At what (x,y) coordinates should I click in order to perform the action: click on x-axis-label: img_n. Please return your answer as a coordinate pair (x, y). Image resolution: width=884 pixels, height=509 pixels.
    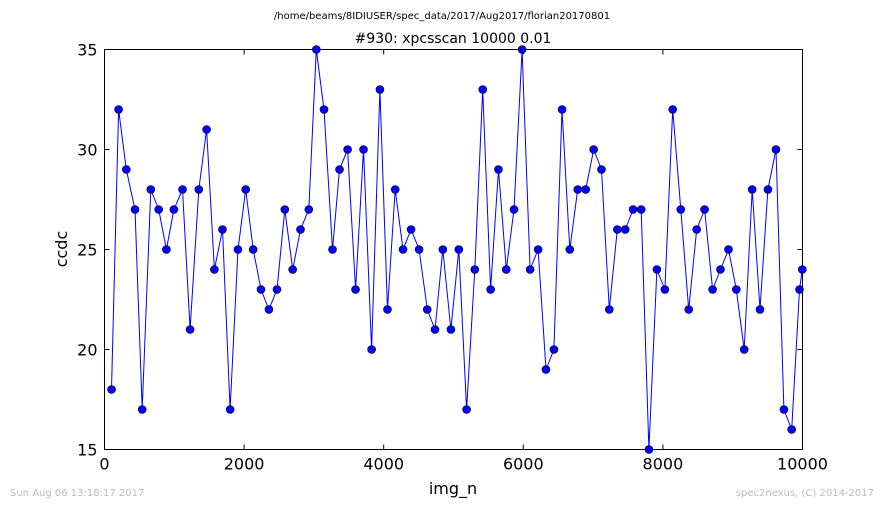
    Looking at the image, I should click on (453, 489).